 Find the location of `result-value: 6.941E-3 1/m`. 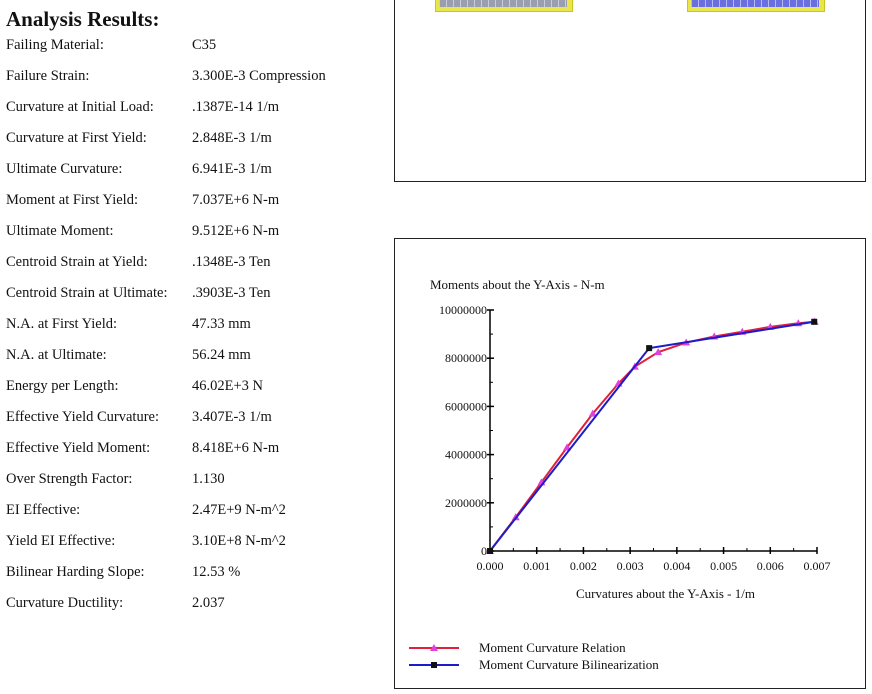

result-value: 6.941E-3 1/m is located at coordinates (232, 169).